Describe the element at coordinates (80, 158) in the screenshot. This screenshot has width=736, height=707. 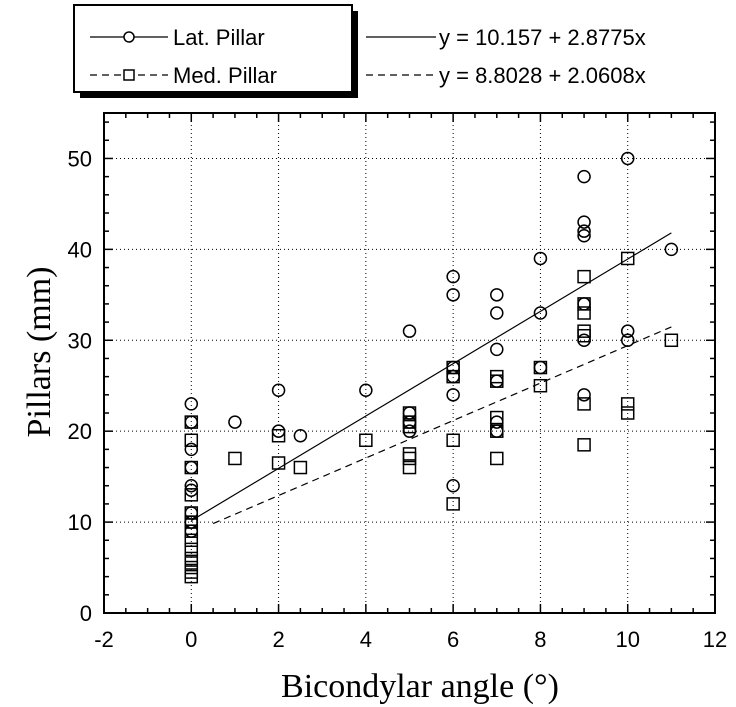
I see `y-tick-label: 50` at that location.